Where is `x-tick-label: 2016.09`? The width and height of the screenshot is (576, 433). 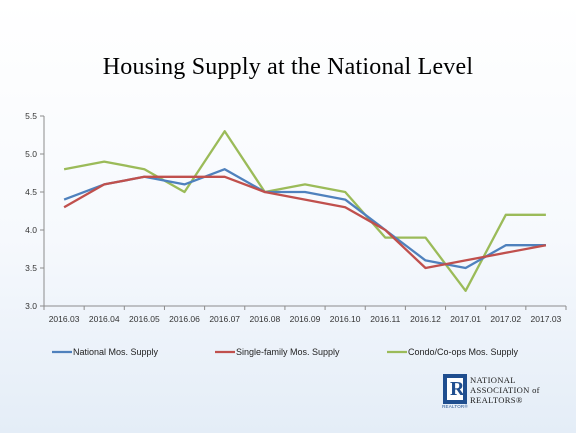 x-tick-label: 2016.09 is located at coordinates (305, 319).